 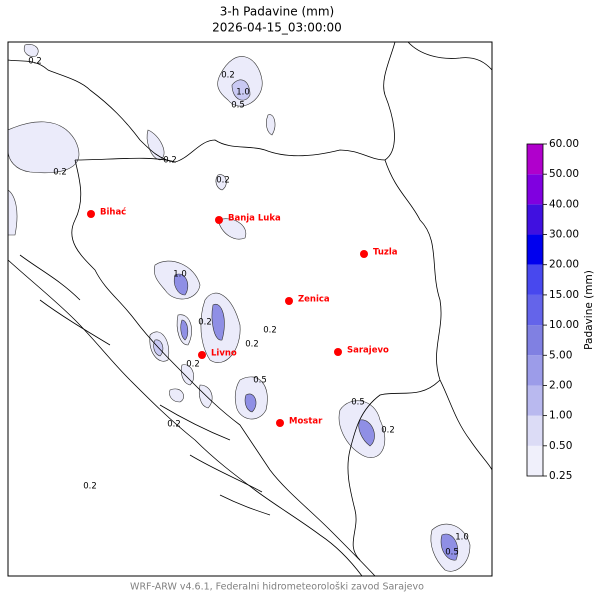 I want to click on city-label: Zenica, so click(x=314, y=300).